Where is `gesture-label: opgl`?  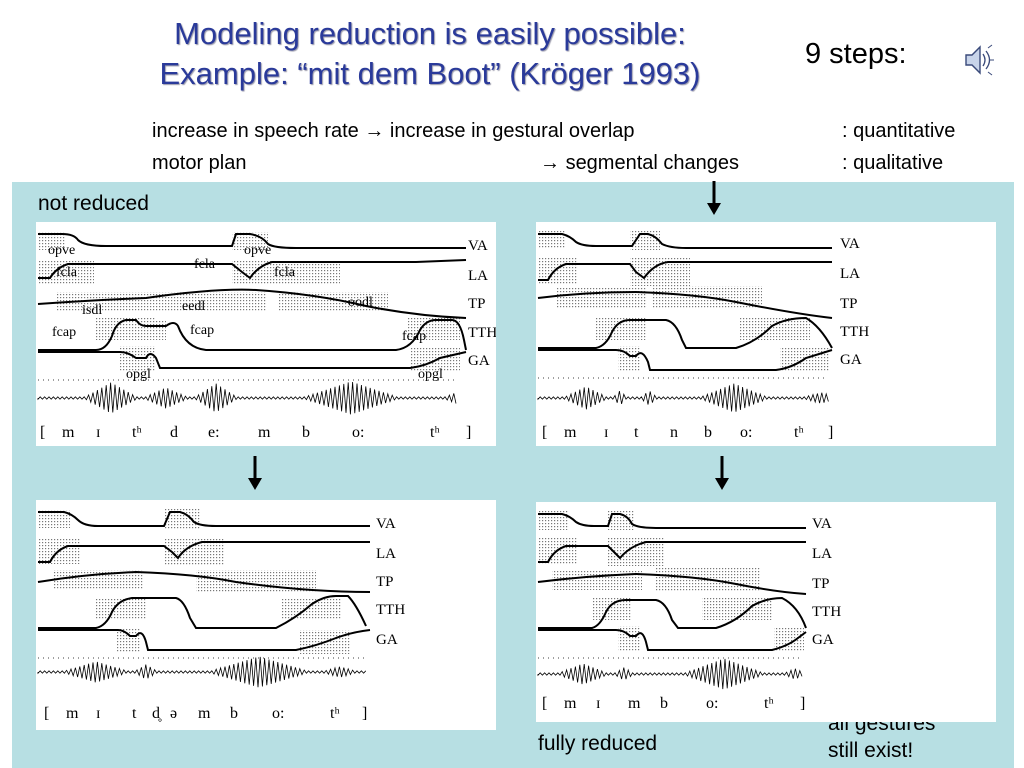 gesture-label: opgl is located at coordinates (138, 374).